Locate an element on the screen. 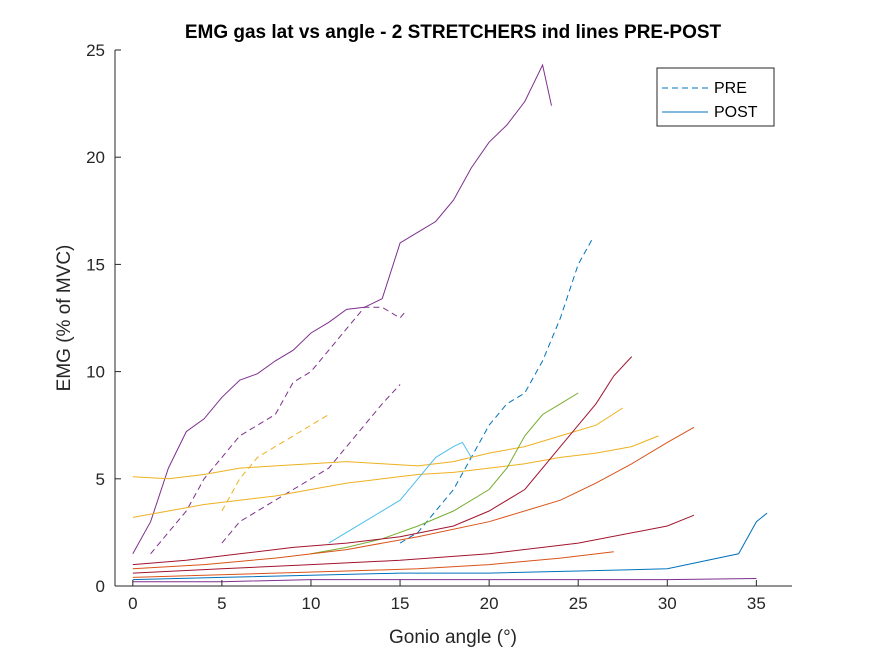 This screenshot has height=656, width=875. legend: PRE POST is located at coordinates (715, 97).